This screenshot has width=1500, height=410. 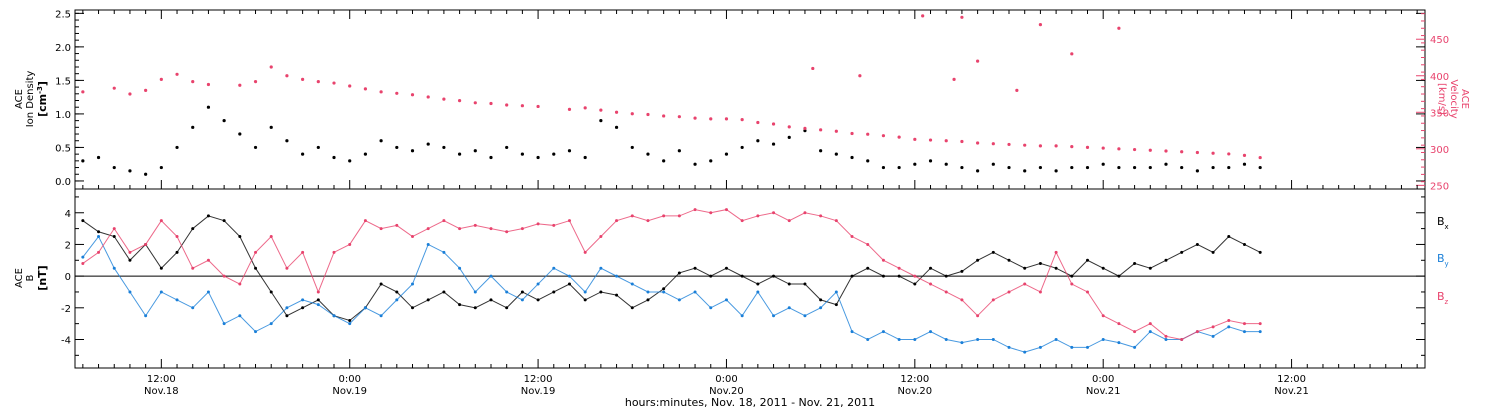 I want to click on date-tick-label: Nov.21, so click(x=1291, y=391).